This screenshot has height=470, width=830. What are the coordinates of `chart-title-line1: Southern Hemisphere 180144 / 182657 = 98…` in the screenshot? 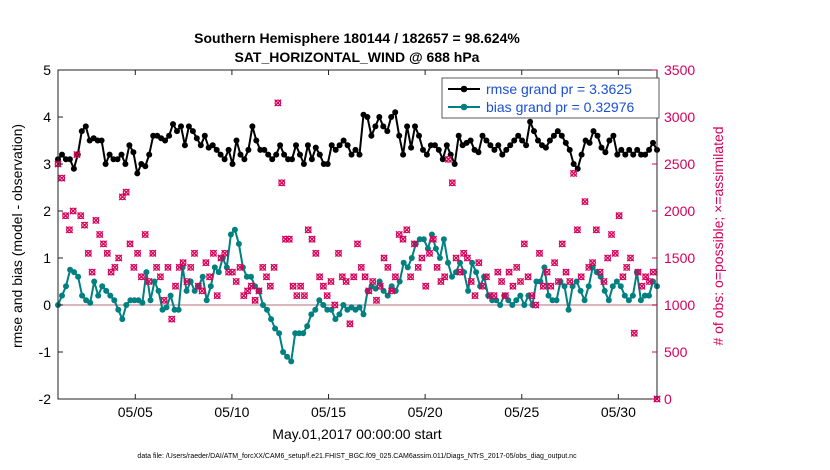 It's located at (357, 38).